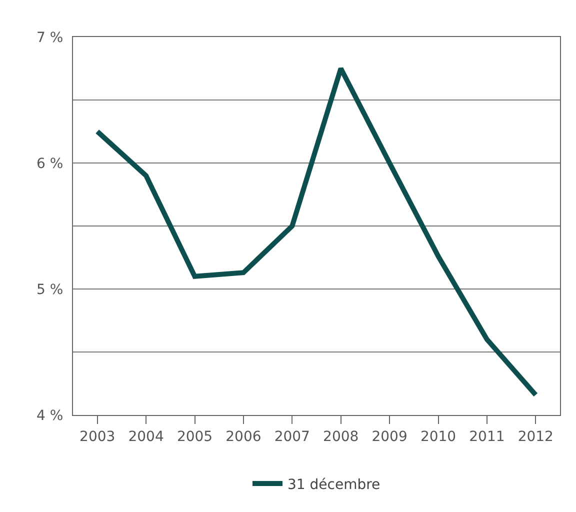 The height and width of the screenshot is (512, 576). Describe the element at coordinates (194, 436) in the screenshot. I see `x-tick-label: 2005` at that location.